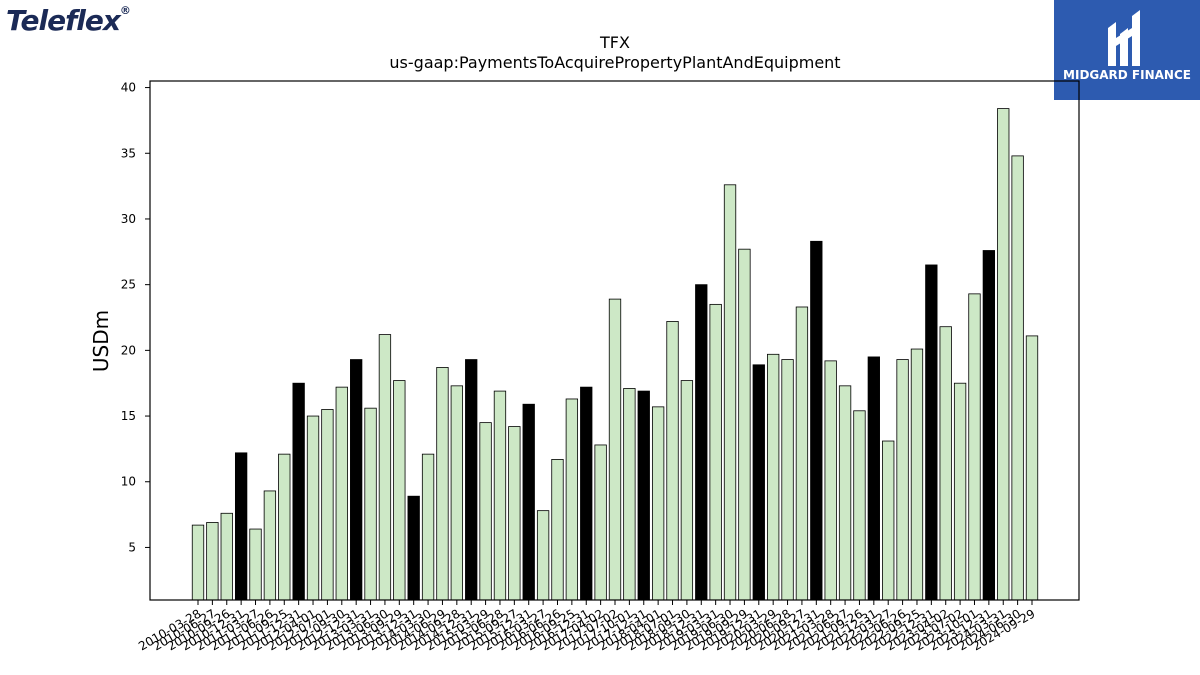 This screenshot has height=675, width=1200. I want to click on midgard-logo-text: MIDGARD FINANCE, so click(1127, 75).